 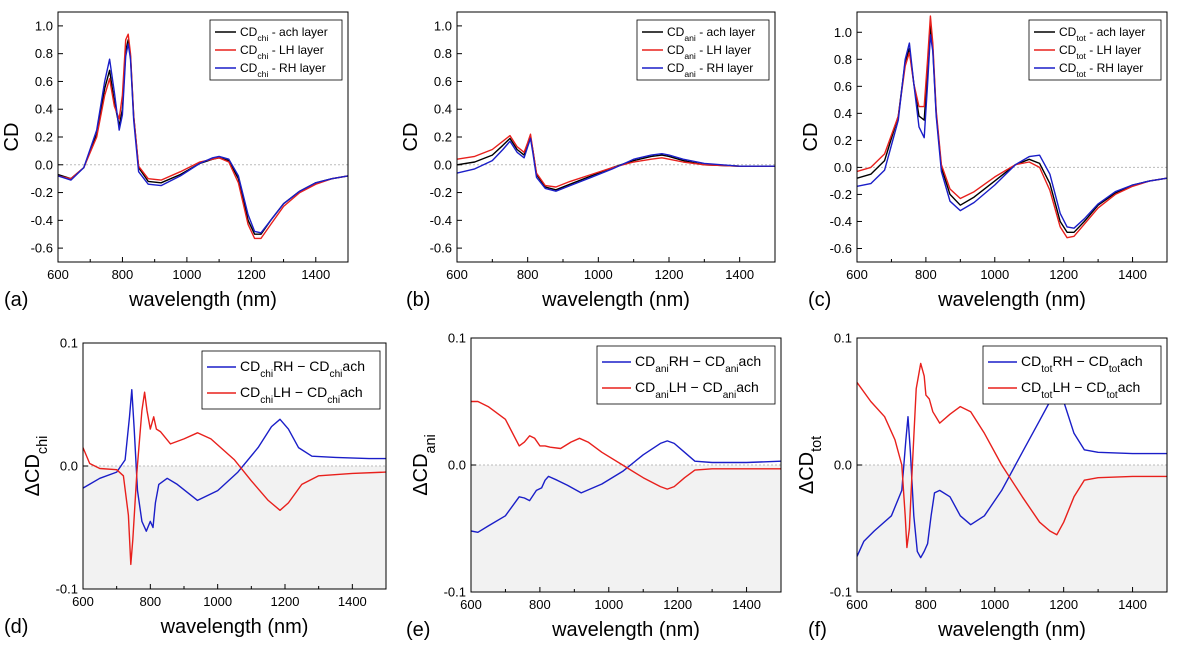 I want to click on panel-label-a: (a), so click(x=16, y=300).